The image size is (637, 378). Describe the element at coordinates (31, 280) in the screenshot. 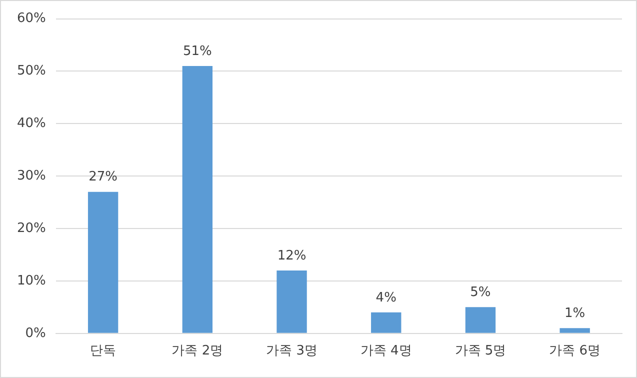

I see `y-tick-label: 10%` at that location.